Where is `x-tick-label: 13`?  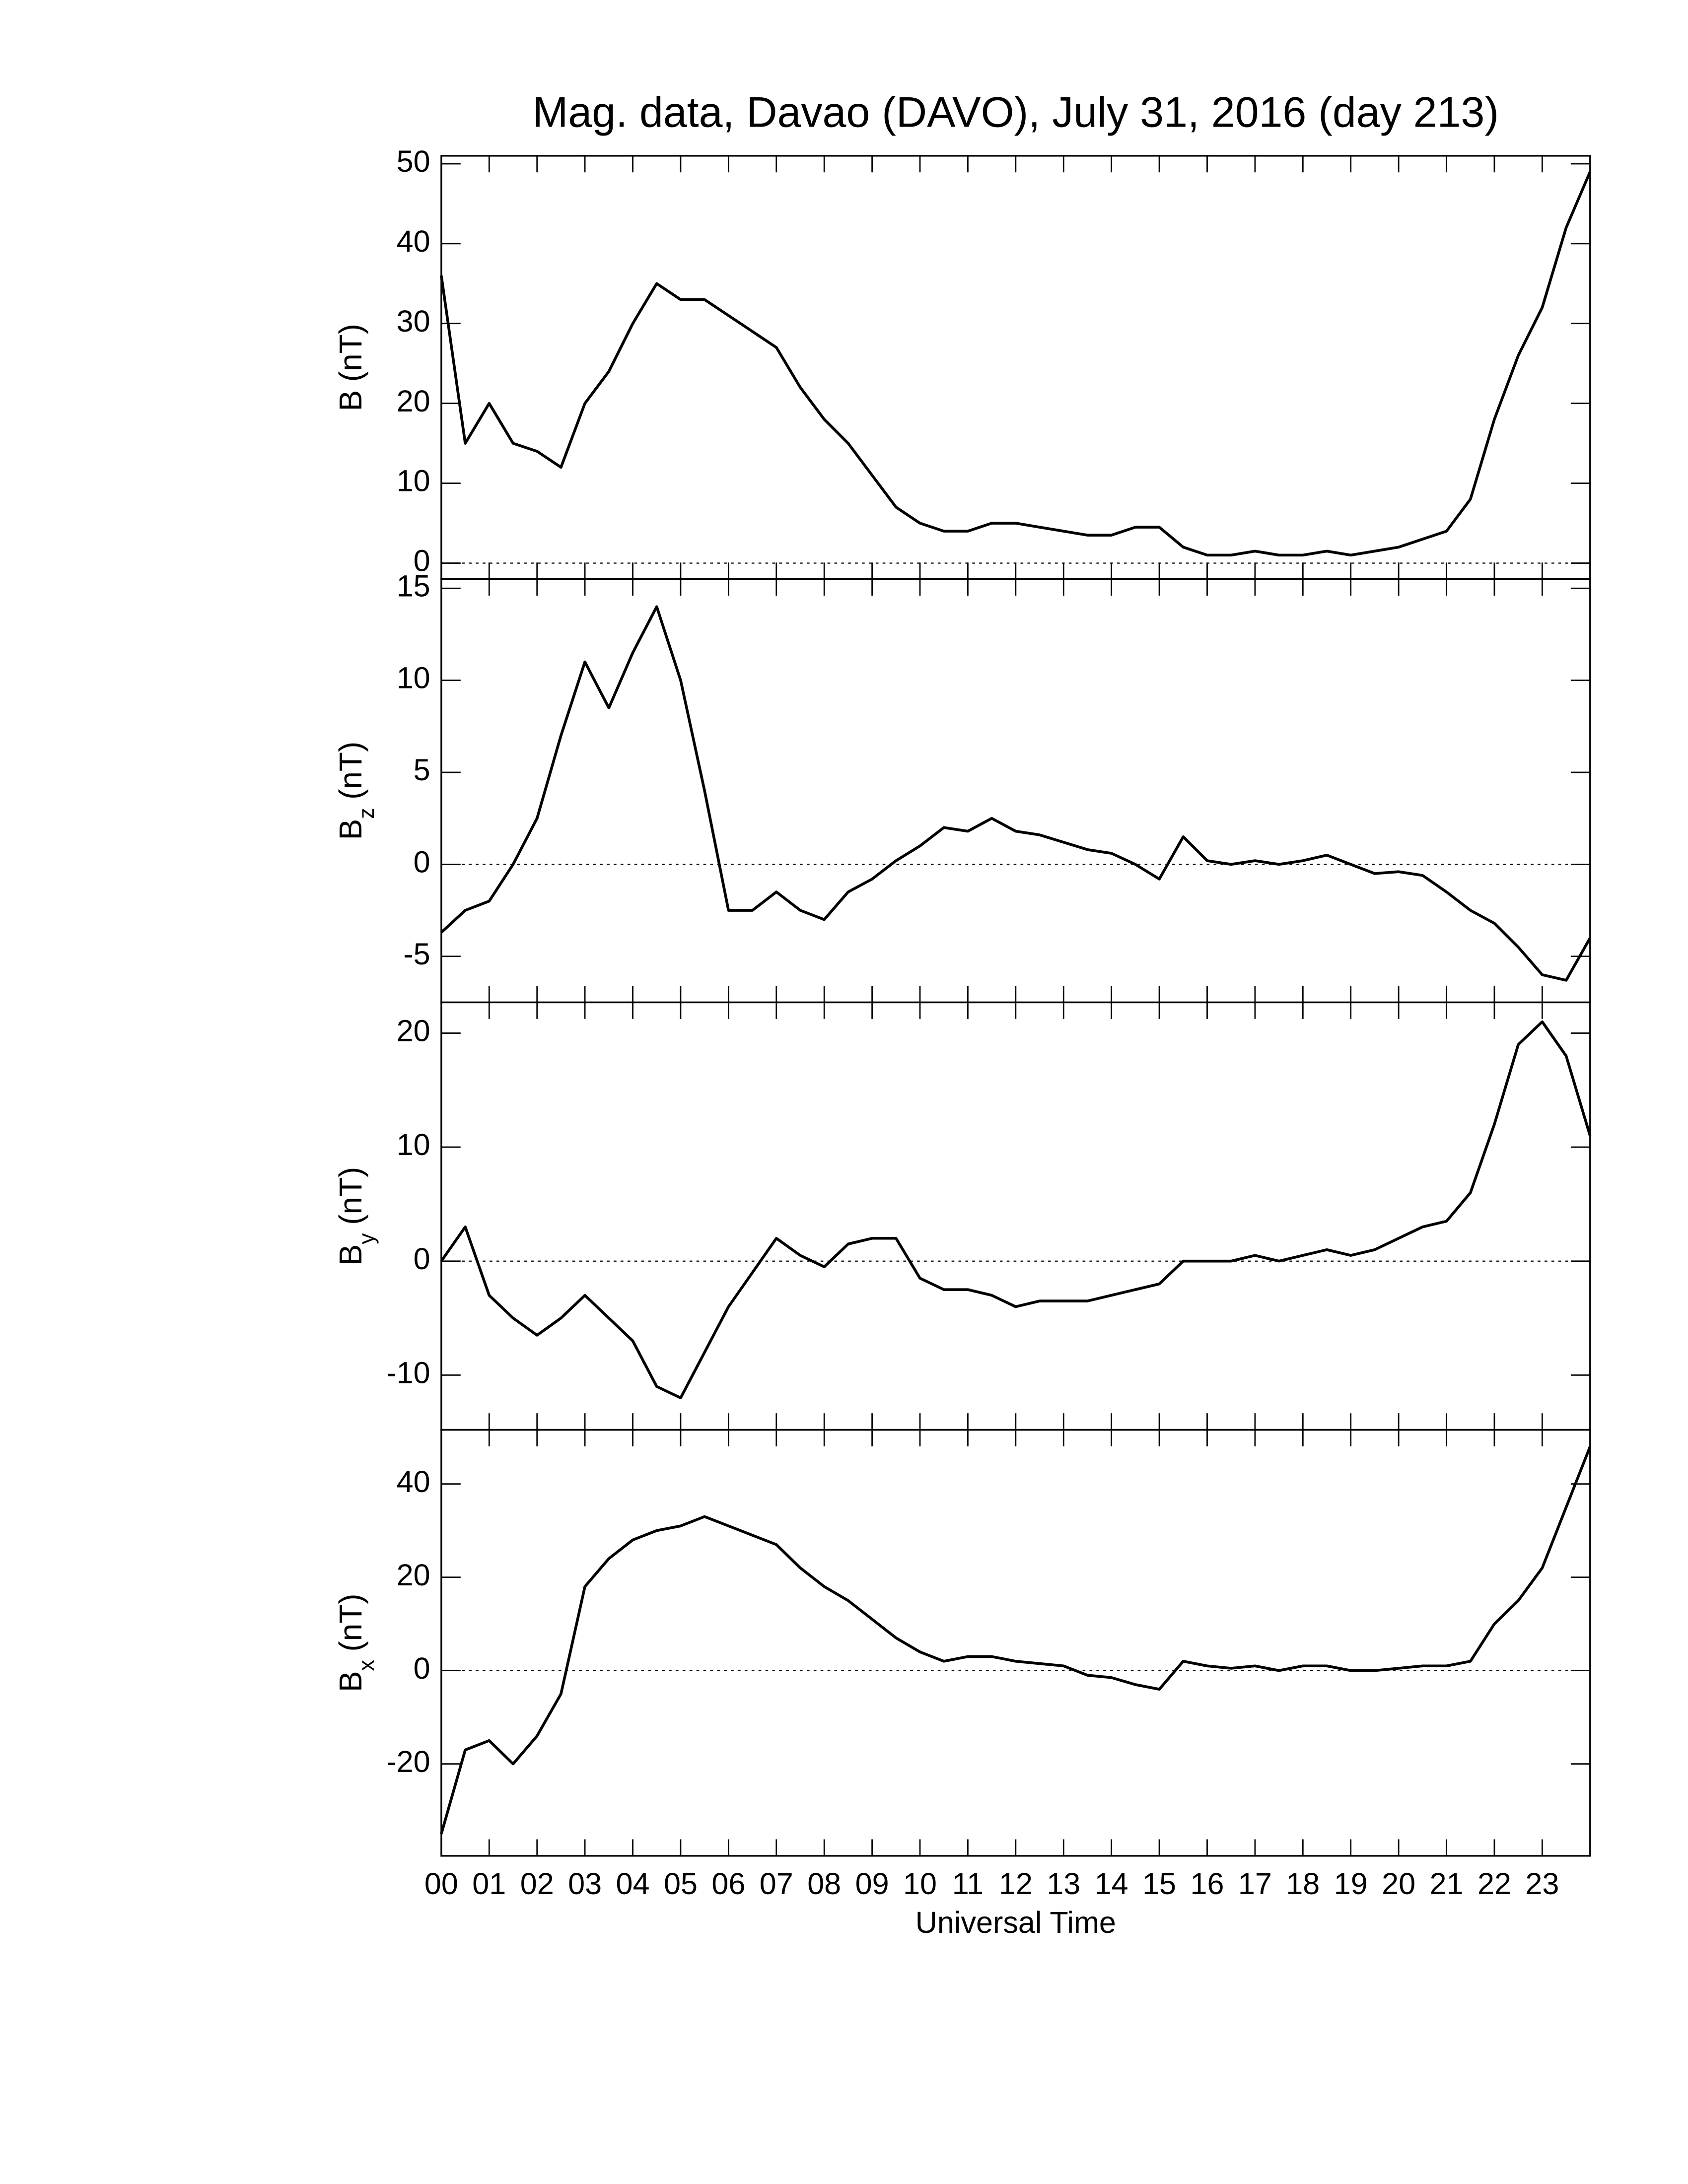
x-tick-label: 13 is located at coordinates (1063, 1884).